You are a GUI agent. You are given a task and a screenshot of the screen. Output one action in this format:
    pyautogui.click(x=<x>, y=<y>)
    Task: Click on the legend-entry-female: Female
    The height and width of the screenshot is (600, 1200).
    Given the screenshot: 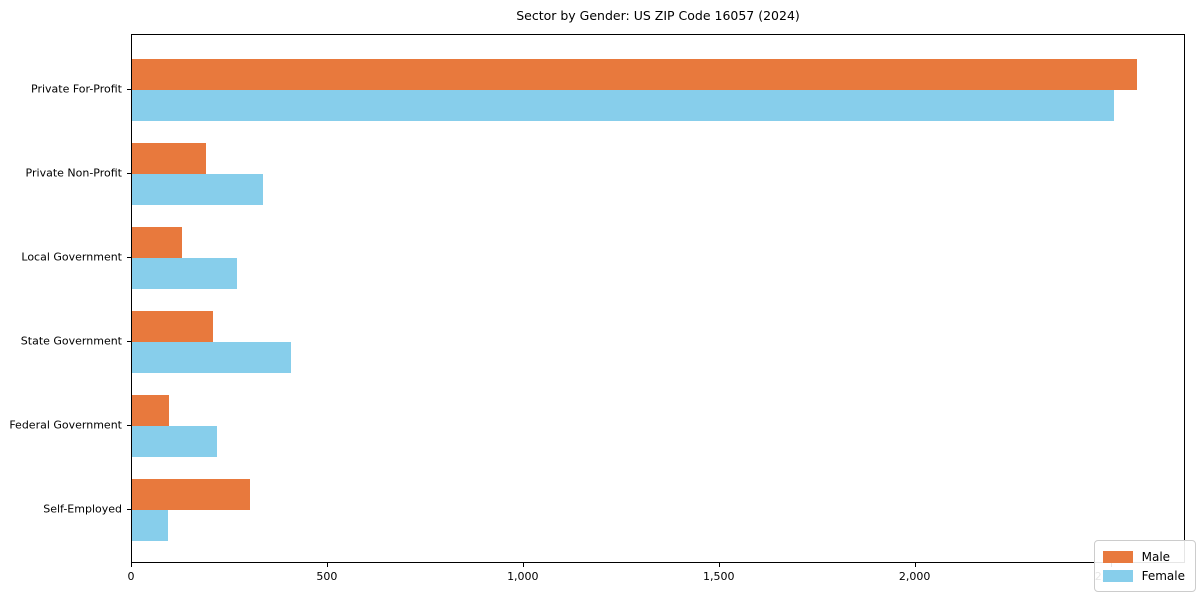 What is the action you would take?
    pyautogui.click(x=1143, y=575)
    